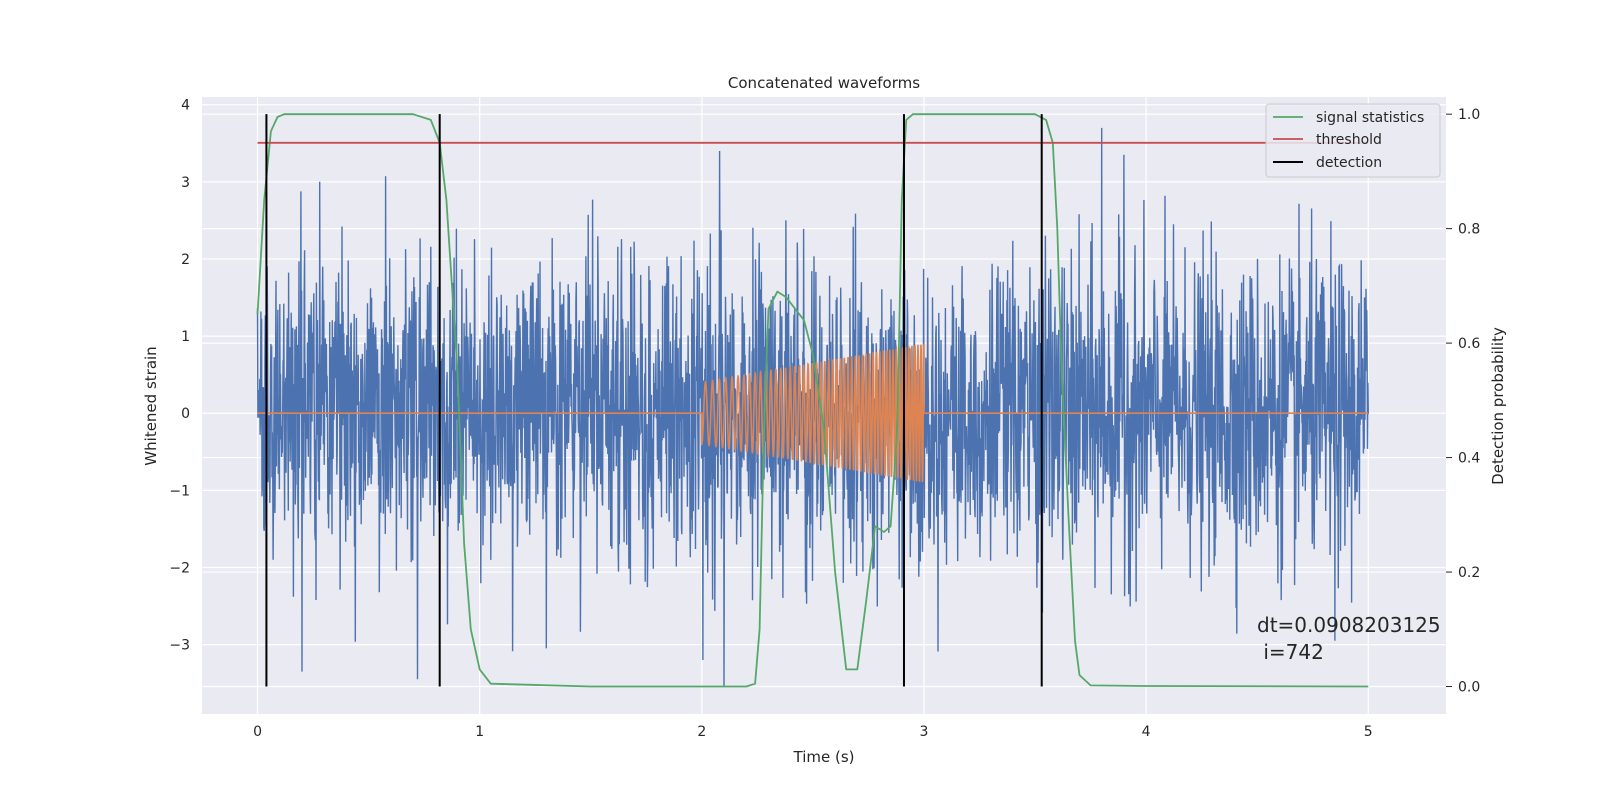 This screenshot has width=1600, height=800. I want to click on x-tick-label: 3, so click(924, 732).